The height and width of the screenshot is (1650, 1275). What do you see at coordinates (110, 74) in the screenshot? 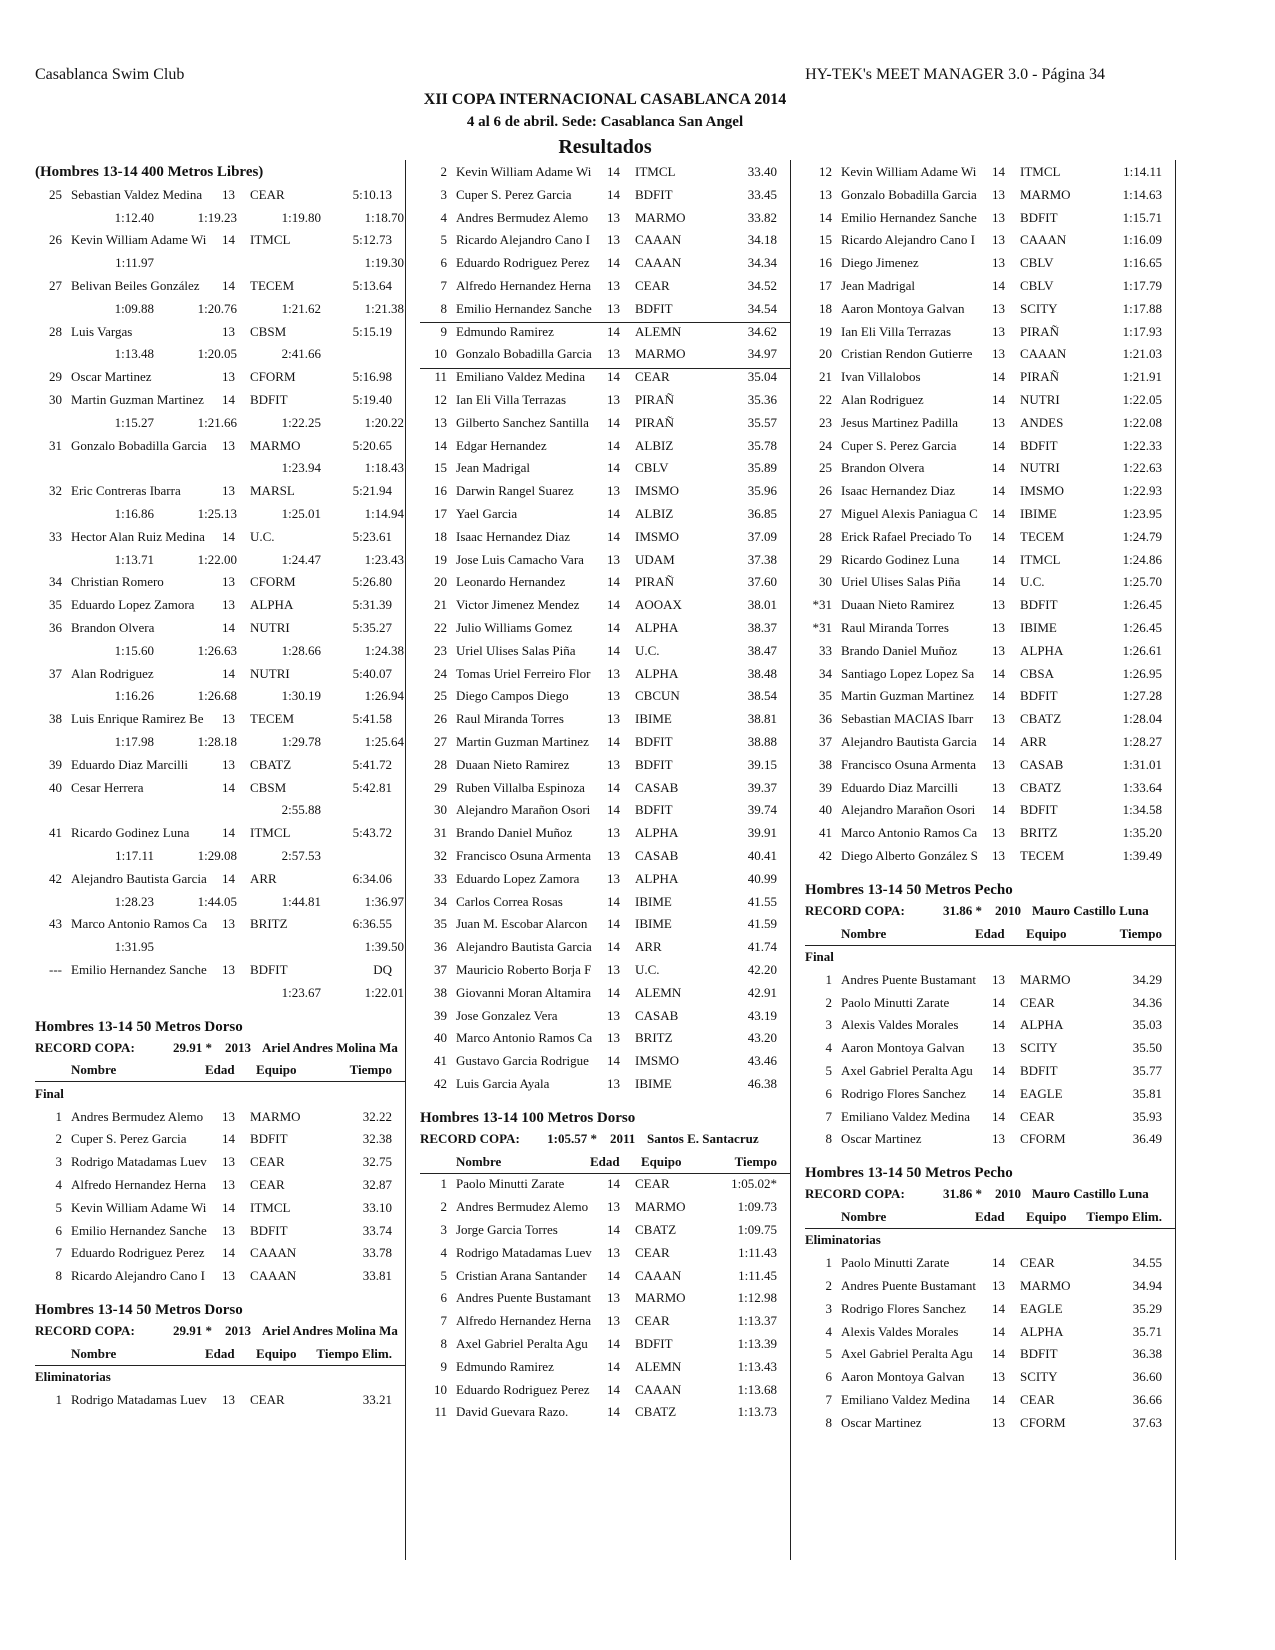
I see `club-name: Casablanca Swim Club` at bounding box center [110, 74].